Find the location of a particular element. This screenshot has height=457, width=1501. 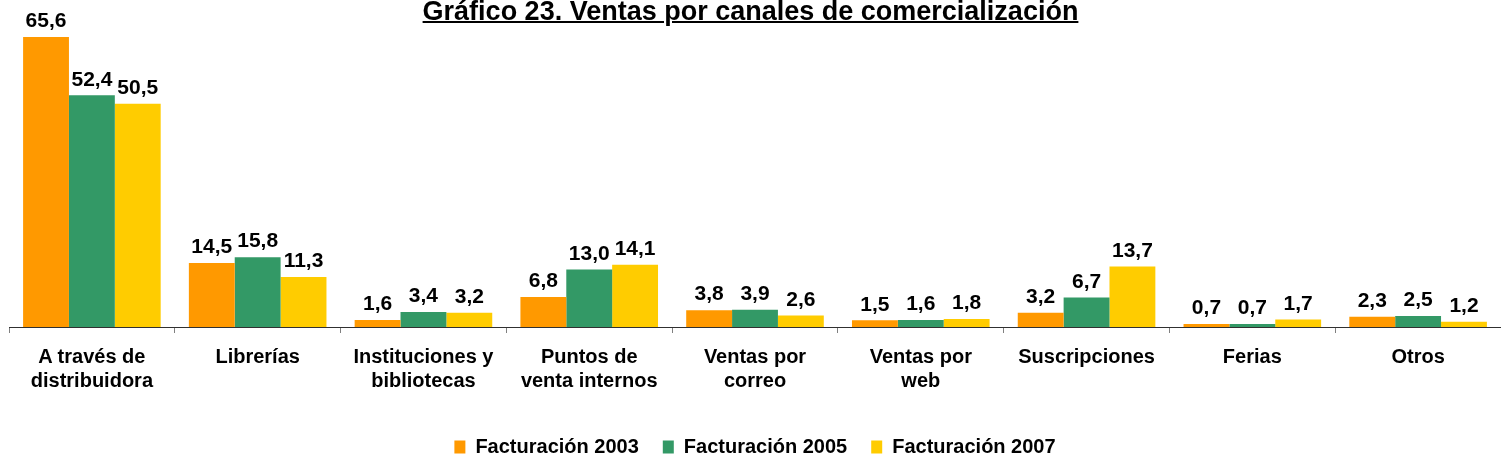

x-tick-label: Suscripciones is located at coordinates (1086, 355).